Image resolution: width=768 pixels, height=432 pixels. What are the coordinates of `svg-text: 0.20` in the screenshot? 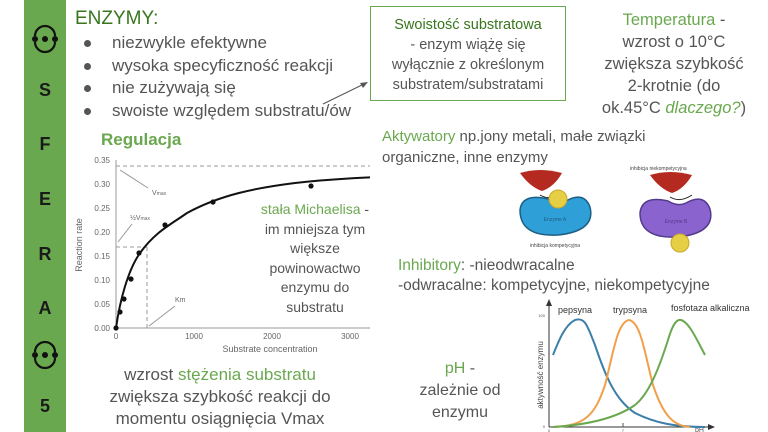 It's located at (102, 232).